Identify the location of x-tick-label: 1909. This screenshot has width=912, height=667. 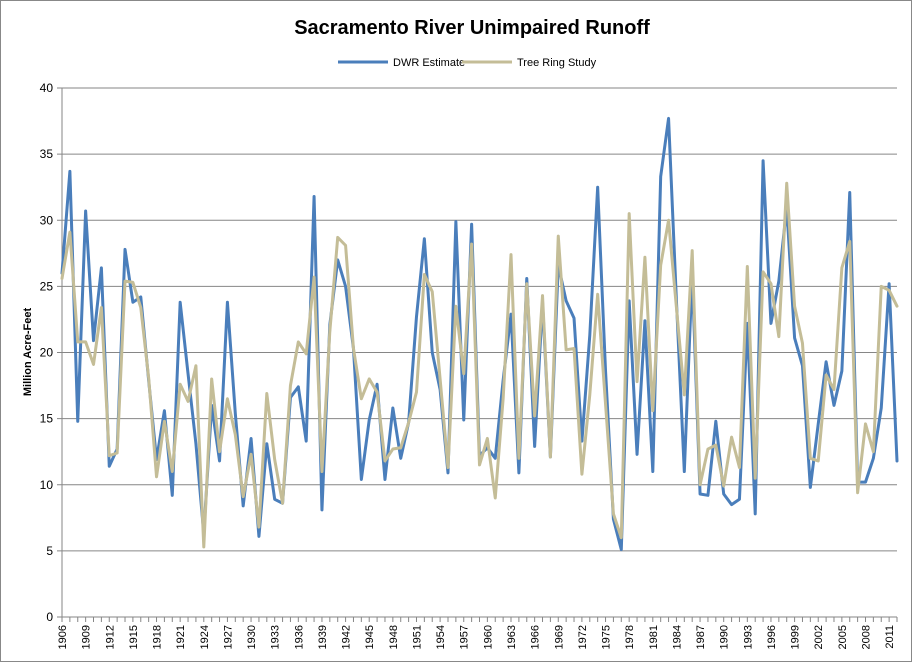
(87, 637).